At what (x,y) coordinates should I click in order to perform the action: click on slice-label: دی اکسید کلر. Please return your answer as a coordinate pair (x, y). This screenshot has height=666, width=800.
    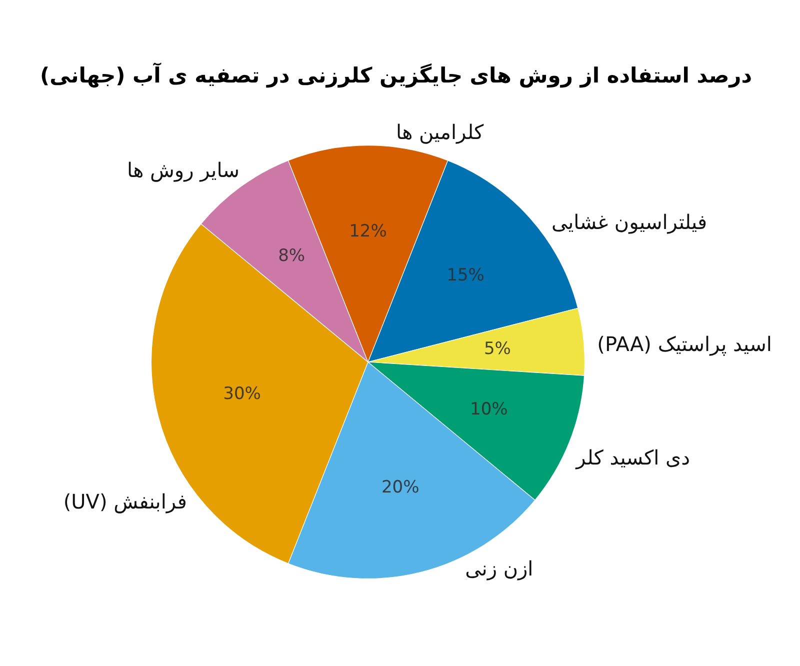
    Looking at the image, I should click on (632, 457).